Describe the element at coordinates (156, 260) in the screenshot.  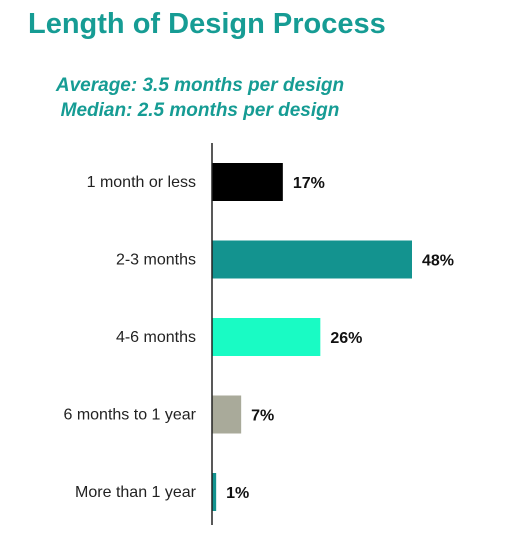
I see `category-label-2: 2-3 months` at that location.